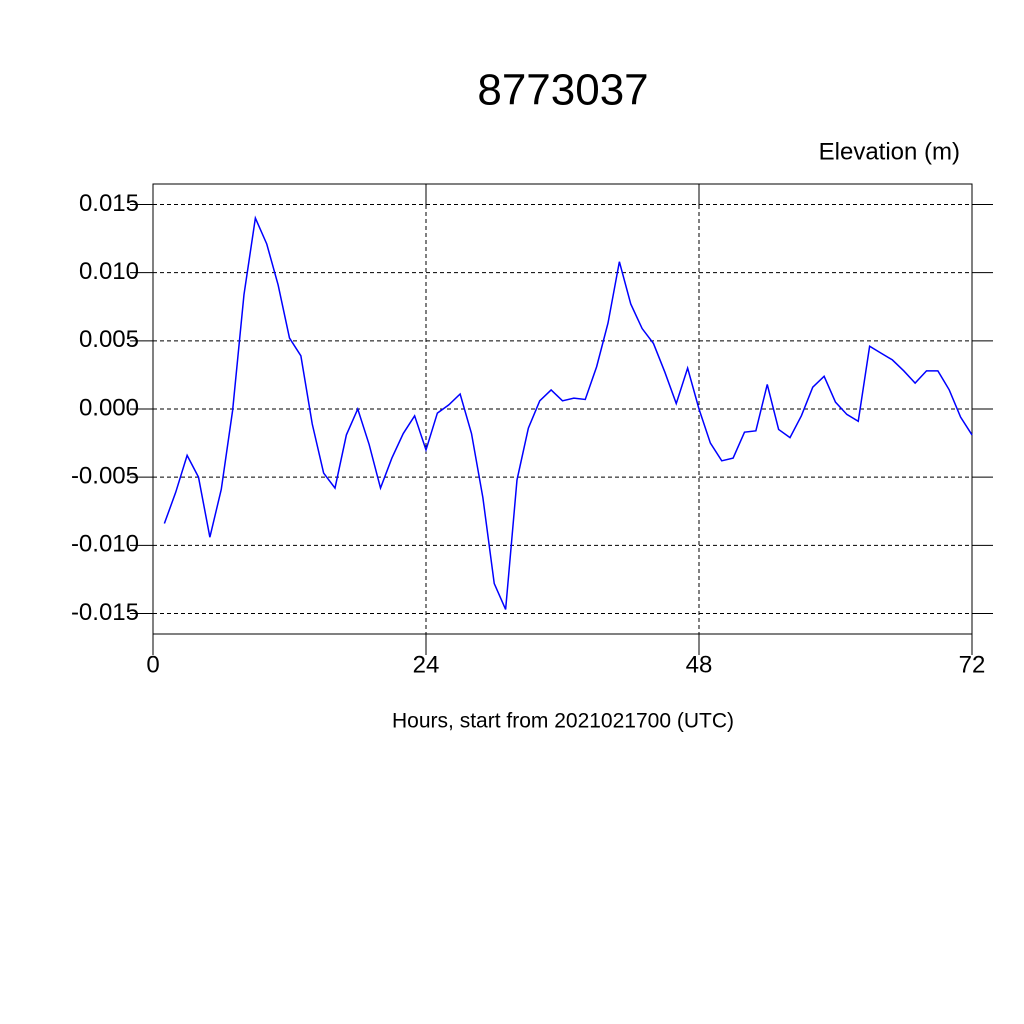  I want to click on x-axis-label: Hours, start from 2021021700 (UTC), so click(563, 721).